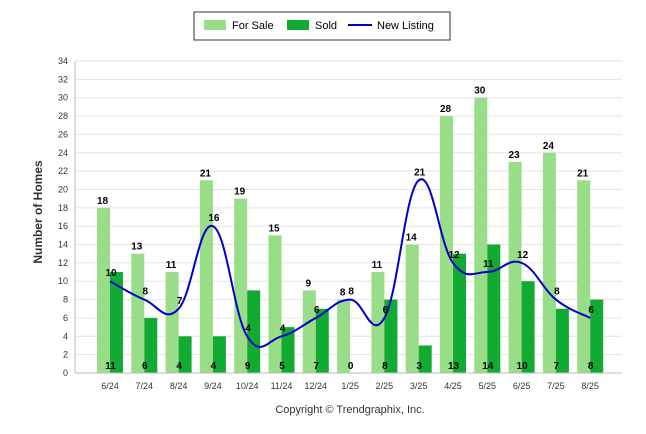  I want to click on data-label-sold: 11, so click(110, 366).